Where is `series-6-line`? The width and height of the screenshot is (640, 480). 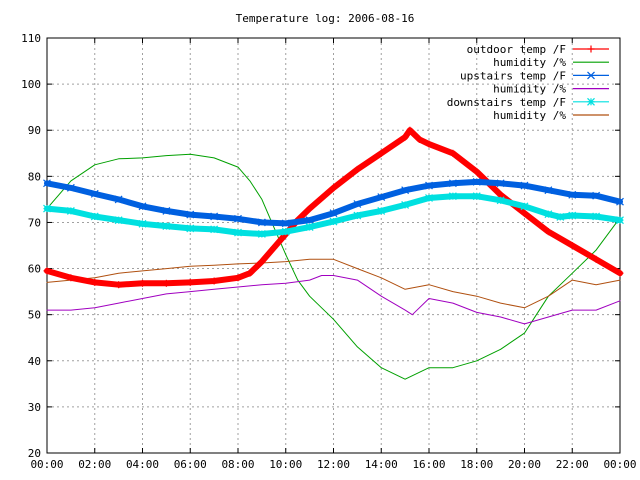 series-6-line is located at coordinates (333, 283).